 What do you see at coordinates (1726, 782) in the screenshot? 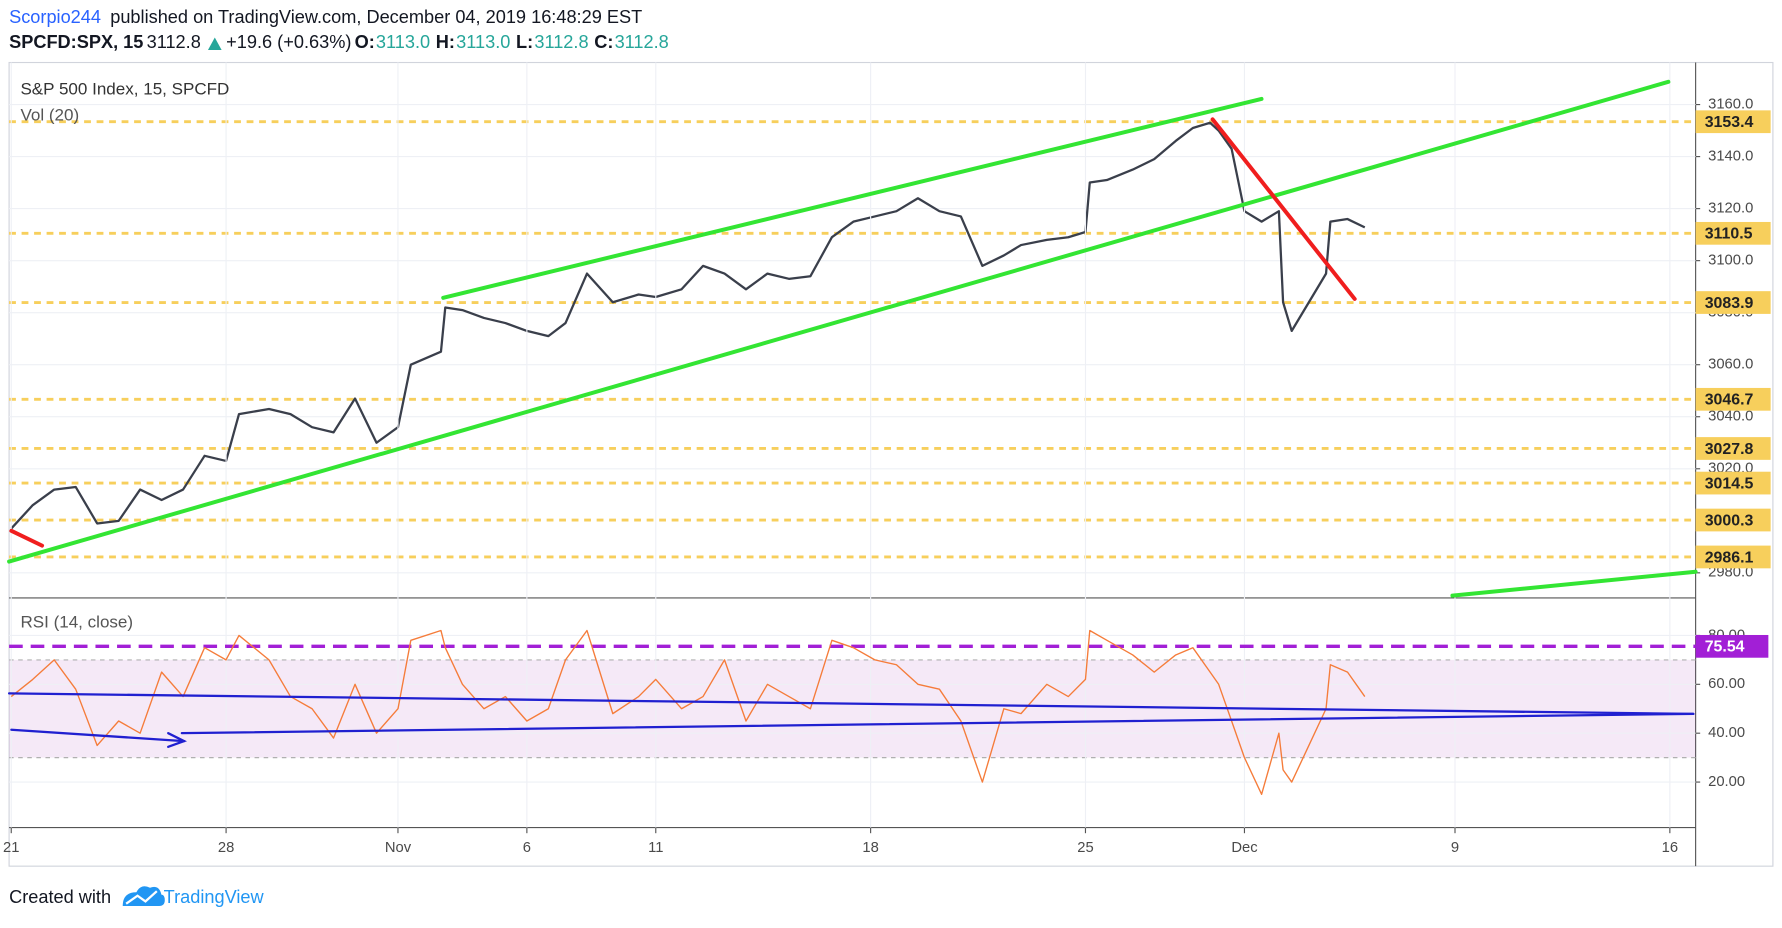
I see `y-tick-label: 20.00` at bounding box center [1726, 782].